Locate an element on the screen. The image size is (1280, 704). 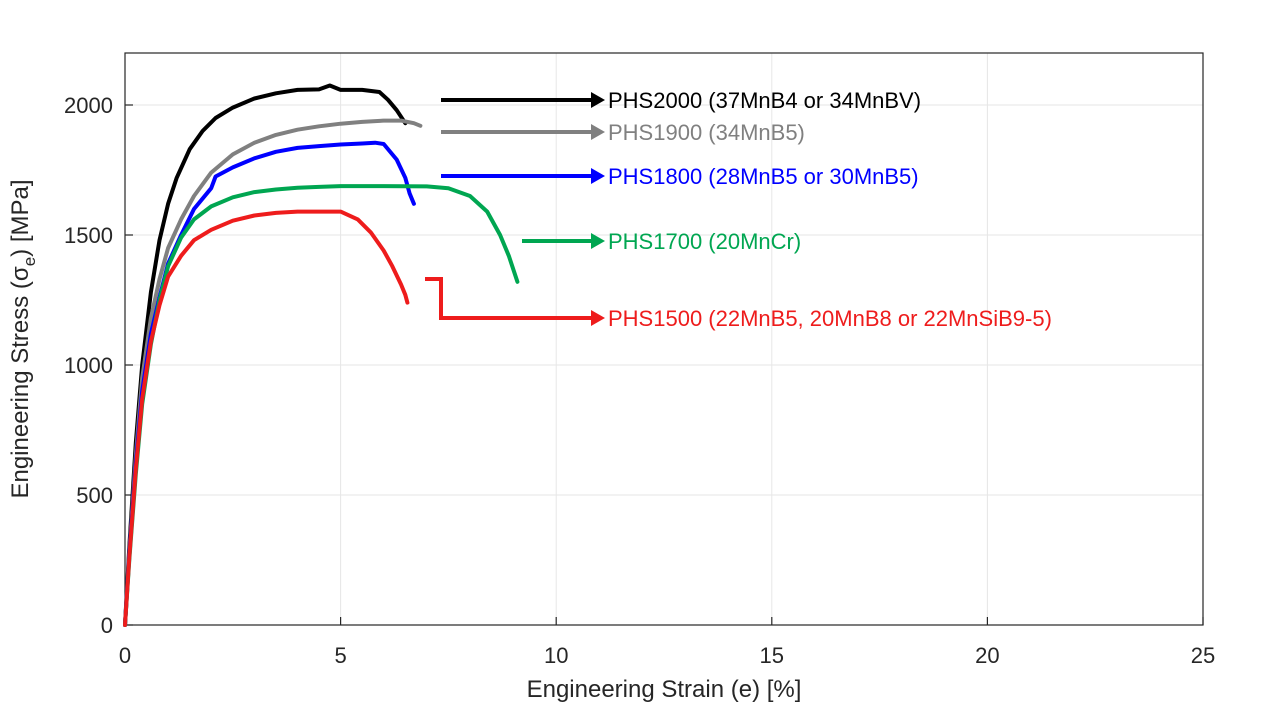
annotation-3: PHS1700 (20MnCr) is located at coordinates (661, 241).